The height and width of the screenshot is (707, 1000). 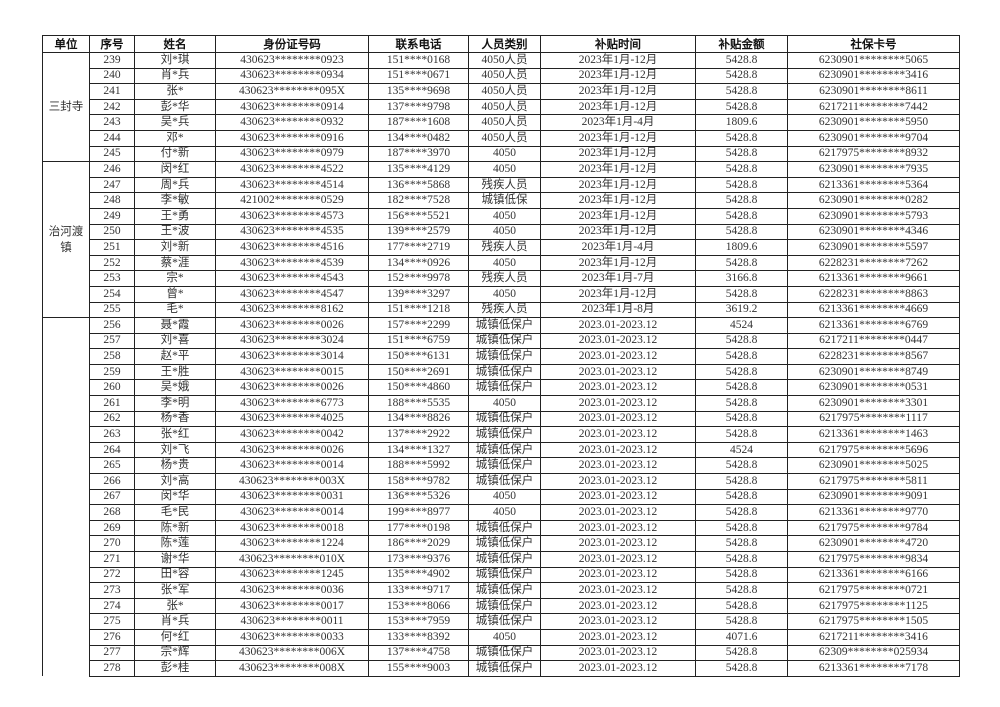 What do you see at coordinates (175, 559) in the screenshot?
I see `name-cell: 谢*华` at bounding box center [175, 559].